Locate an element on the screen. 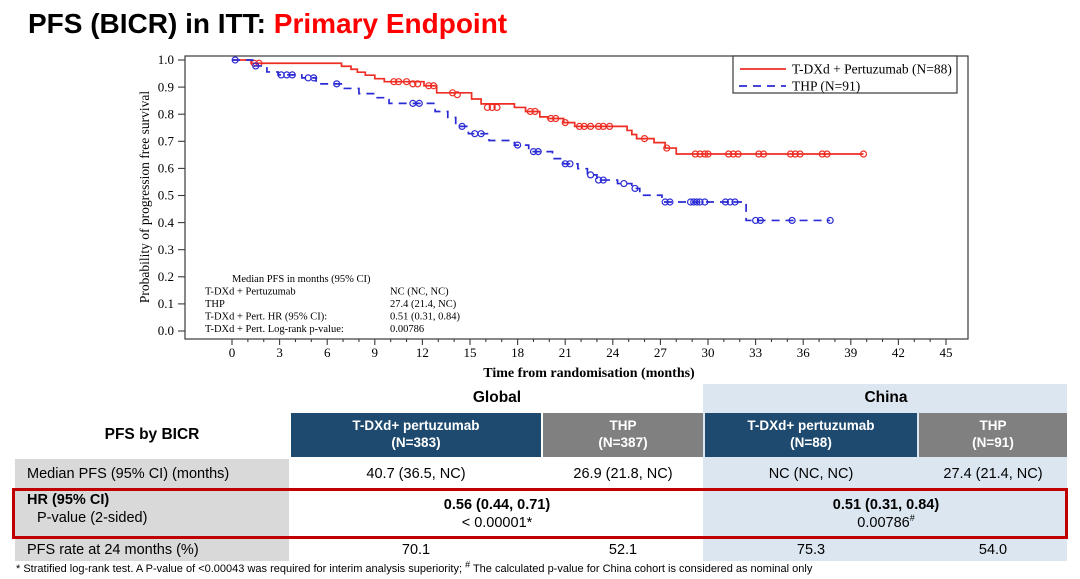 The width and height of the screenshot is (1080, 579). hr-label: HR (95% CI) is located at coordinates (68, 500).